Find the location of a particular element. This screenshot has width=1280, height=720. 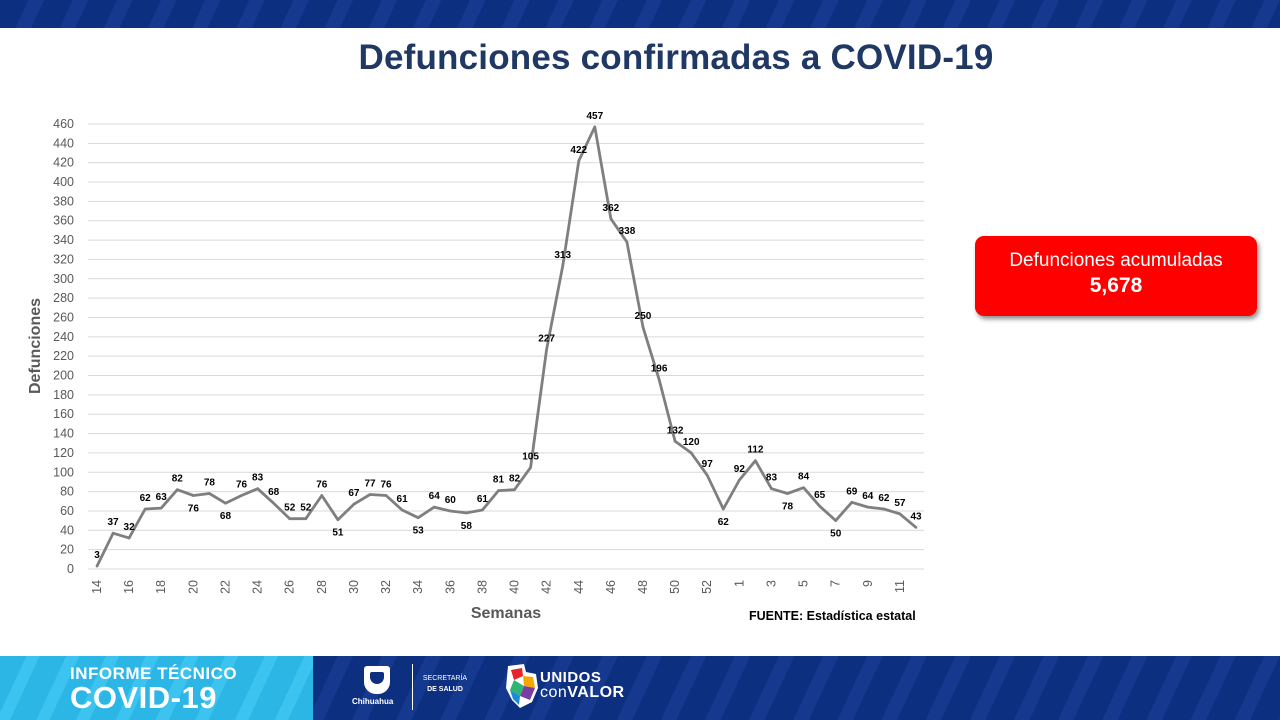

y-tick-label: 40 is located at coordinates (67, 530).